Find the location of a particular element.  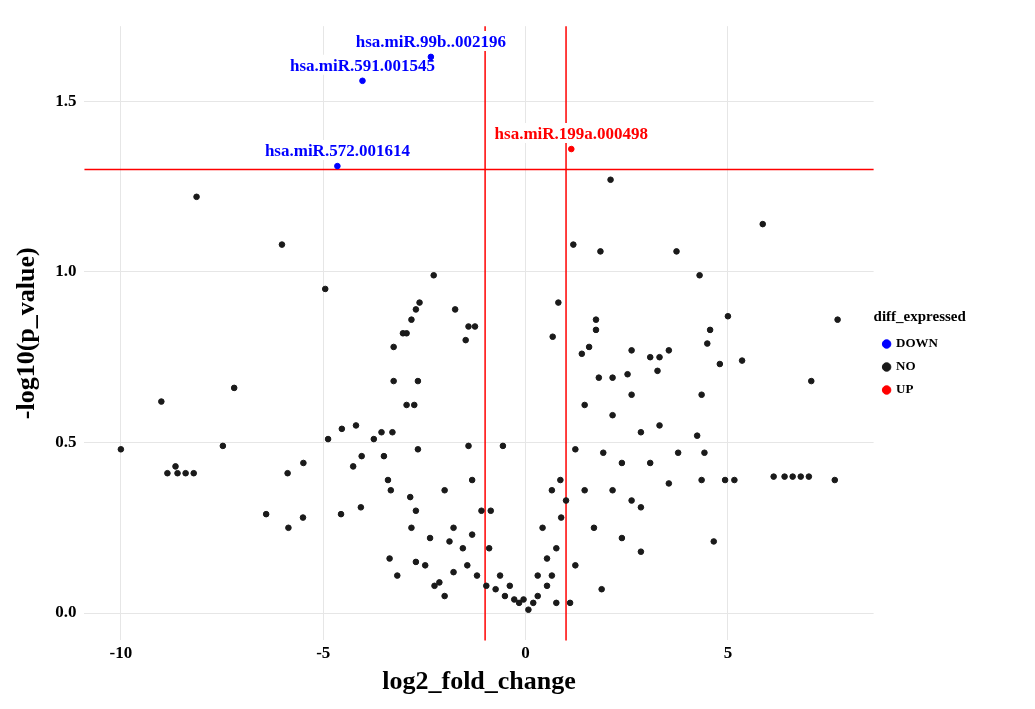

y-axis-title: -log10(p_value) is located at coordinates (26, 333).